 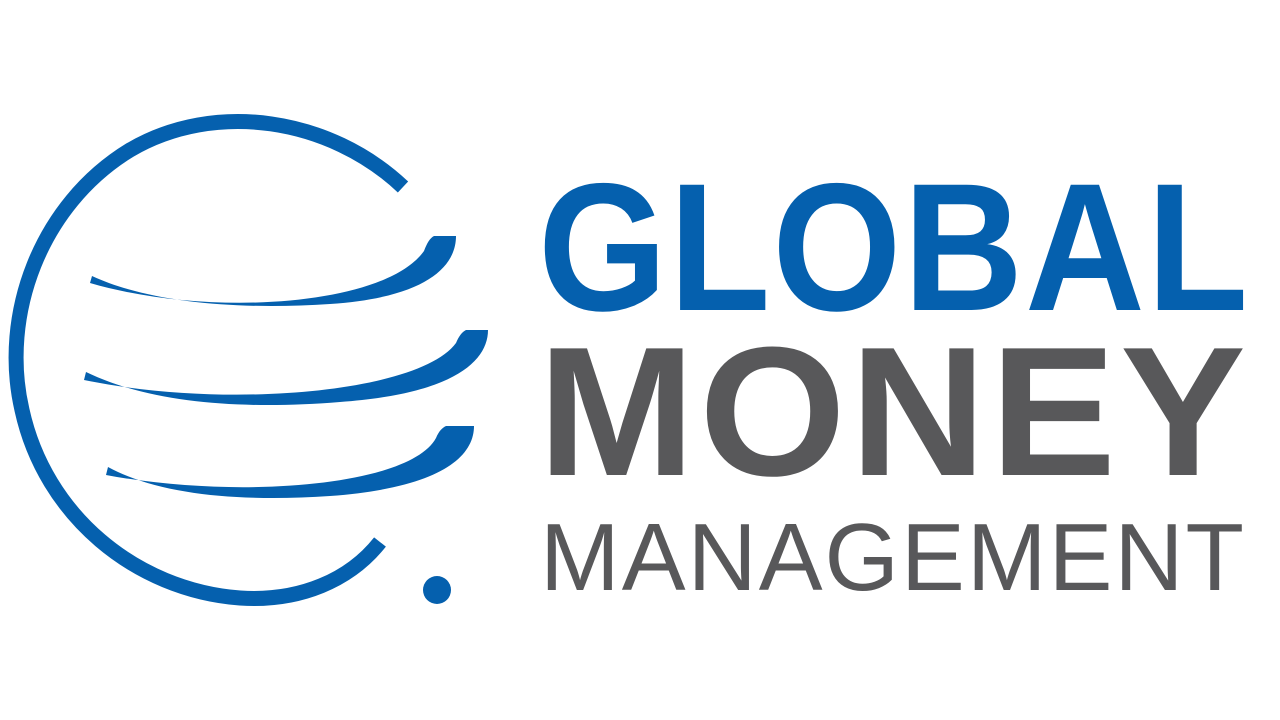 I want to click on globe-swoosh-top, so click(x=273, y=271).